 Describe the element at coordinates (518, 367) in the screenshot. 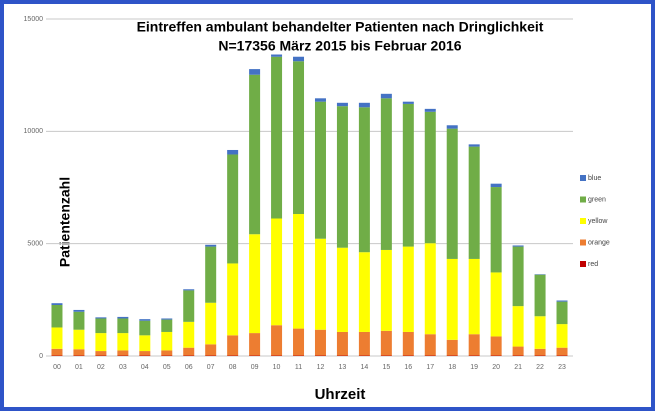

I see `x-tick-label: 21` at that location.